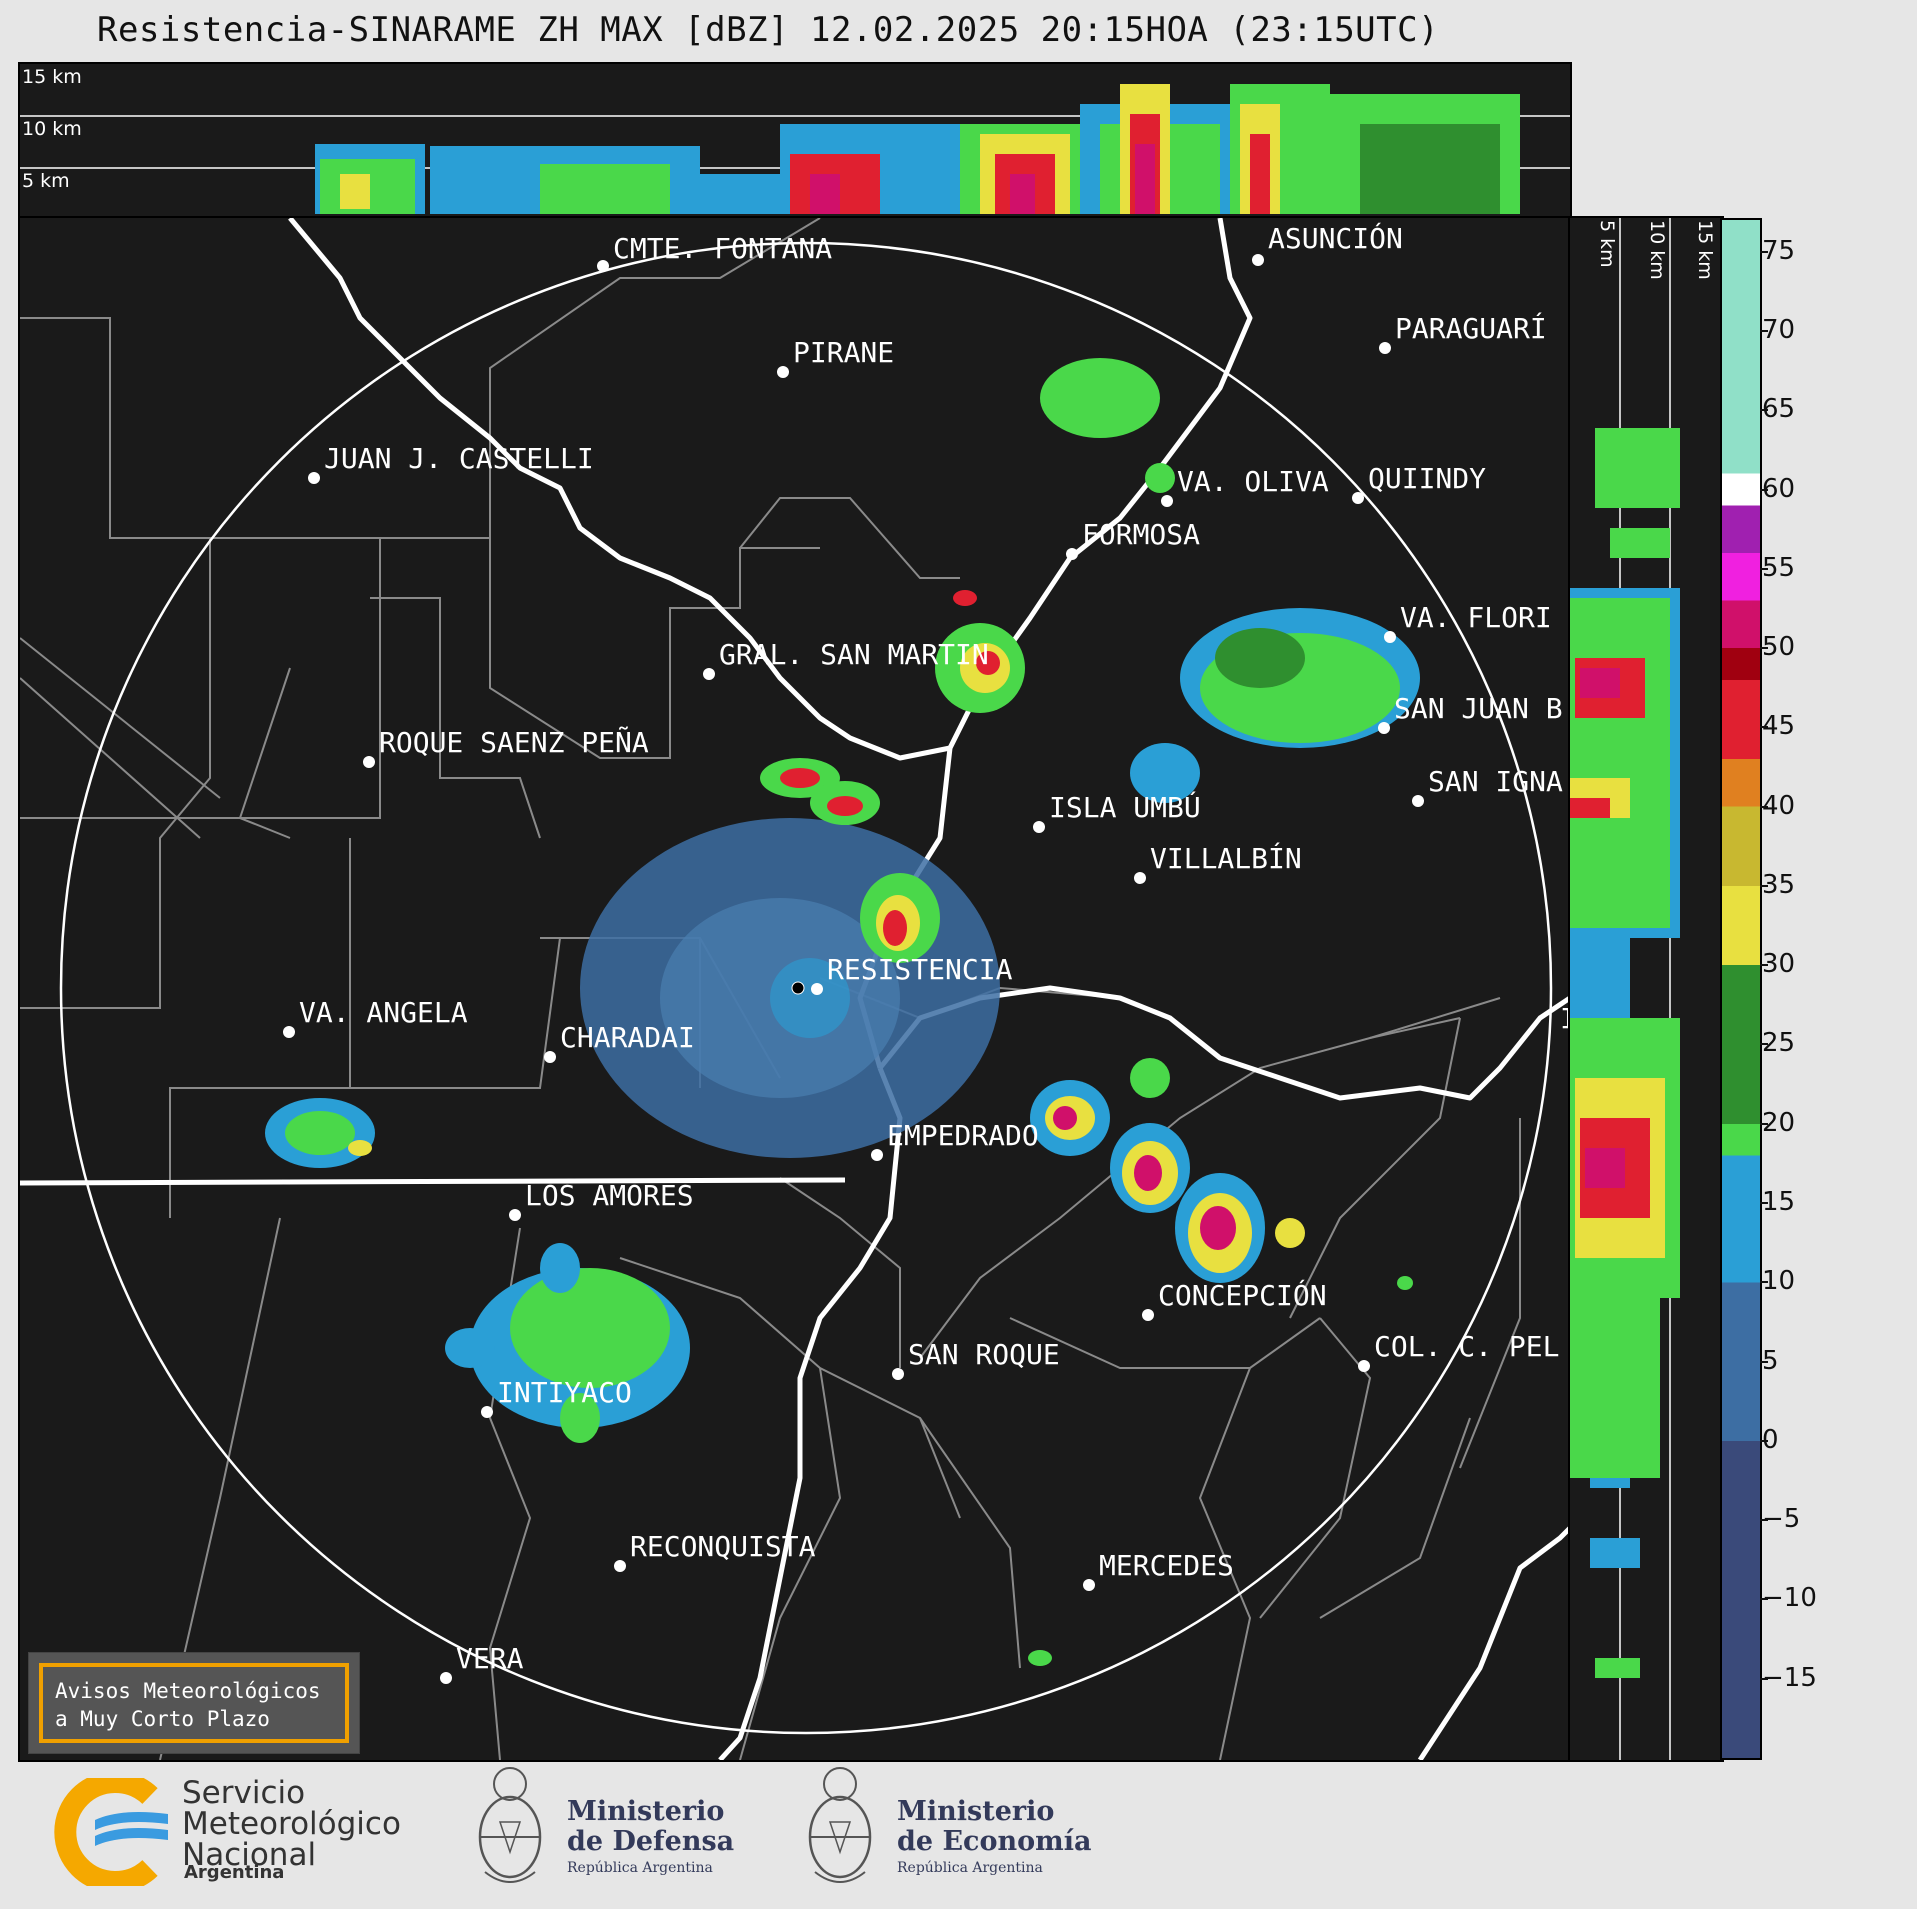  I want to click on top-cross-section-panel: 15 km 10 km 5 km, so click(795, 141).